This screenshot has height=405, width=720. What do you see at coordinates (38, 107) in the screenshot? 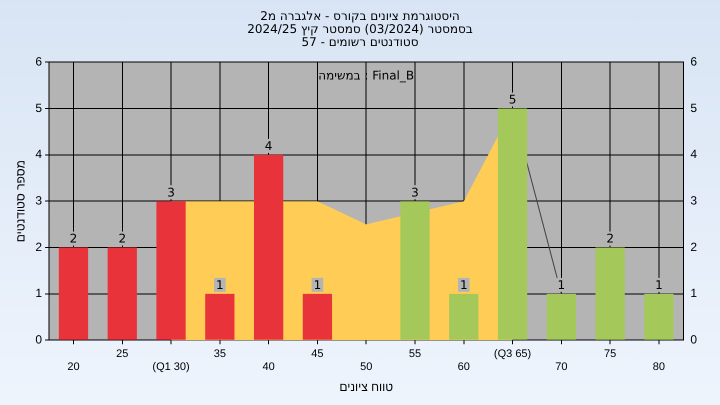
I see `y-tick-label: 5` at bounding box center [38, 107].